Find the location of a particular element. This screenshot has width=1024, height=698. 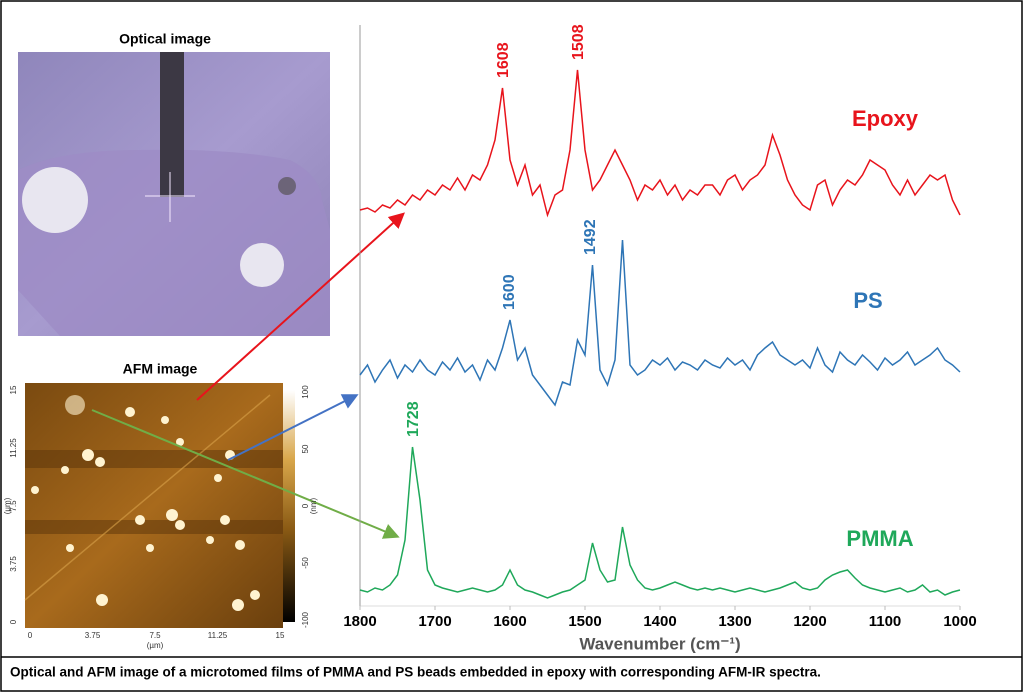

peak-label: 1728 is located at coordinates (413, 419).